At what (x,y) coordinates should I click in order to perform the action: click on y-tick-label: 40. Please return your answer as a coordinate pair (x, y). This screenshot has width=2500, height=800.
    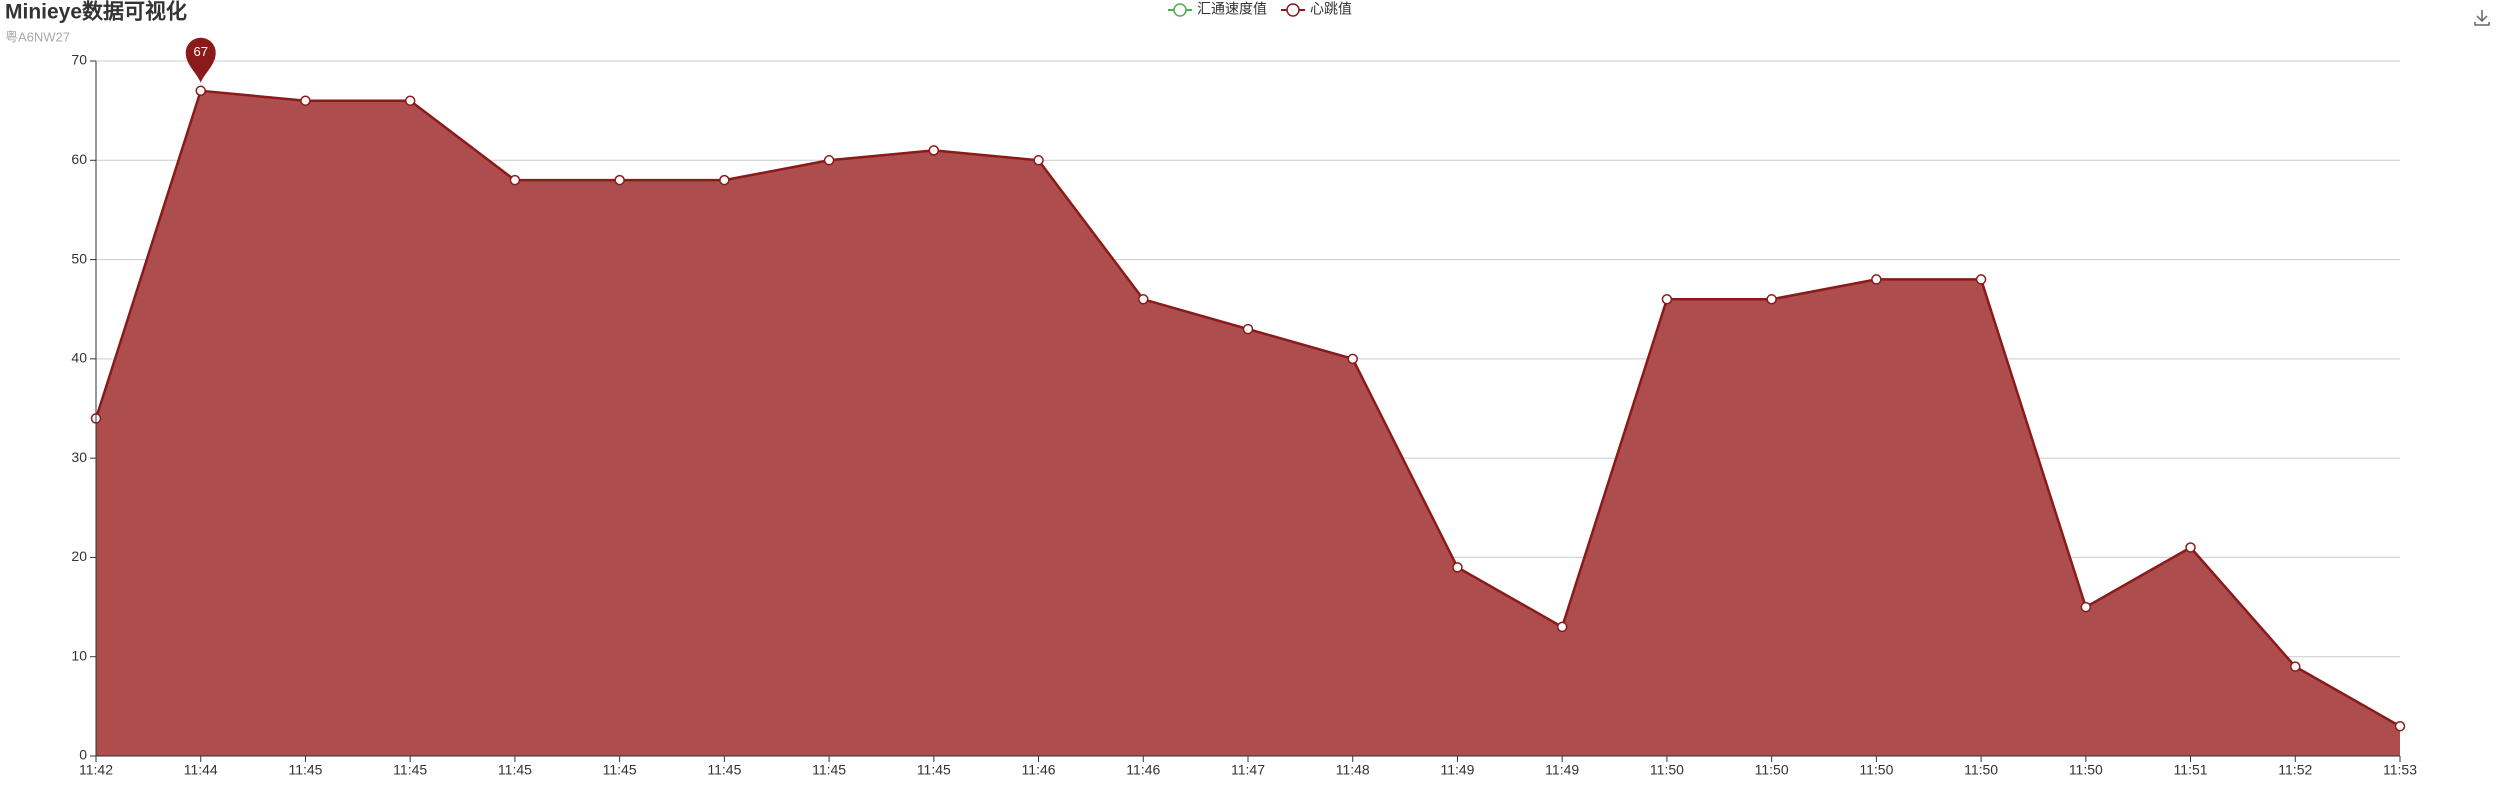
    Looking at the image, I should click on (79, 358).